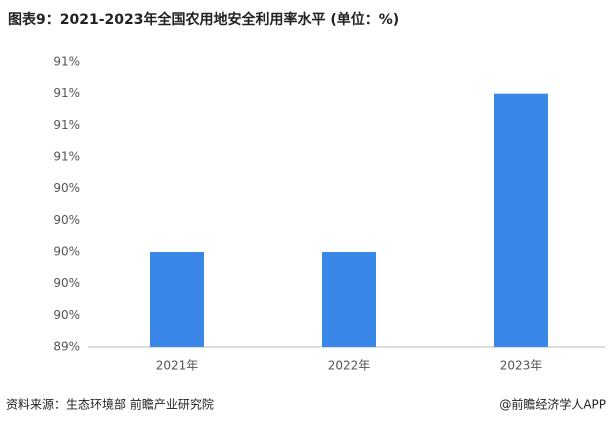 Image resolution: width=610 pixels, height=425 pixels. I want to click on y-tick-label: 89%, so click(66, 347).